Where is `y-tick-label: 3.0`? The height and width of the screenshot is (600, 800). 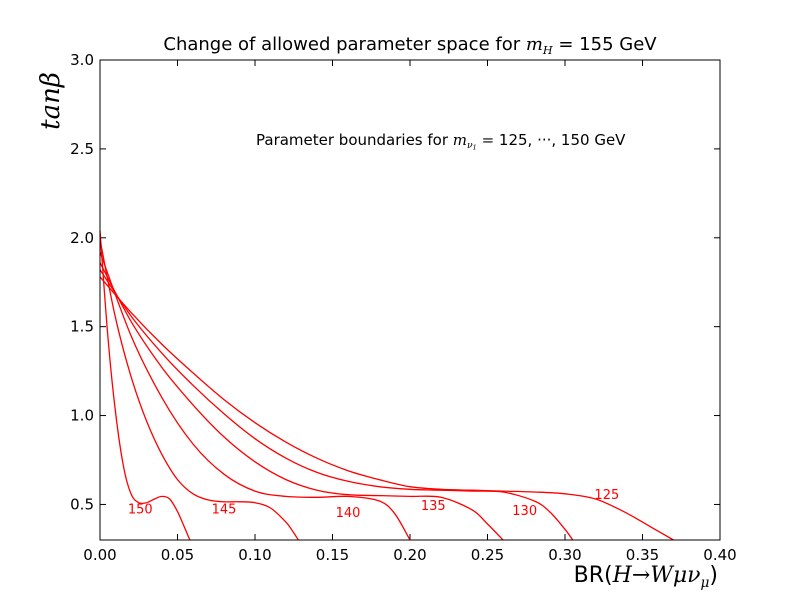
y-tick-label: 3.0 is located at coordinates (82, 60).